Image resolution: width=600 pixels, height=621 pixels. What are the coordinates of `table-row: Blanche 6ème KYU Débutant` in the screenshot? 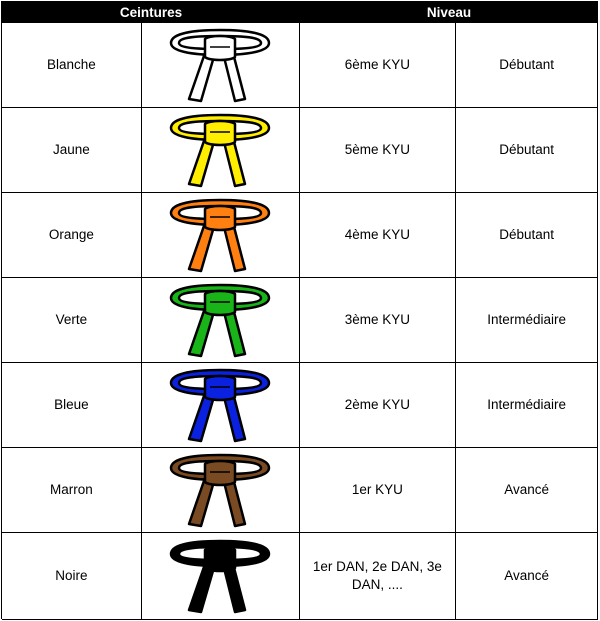 It's located at (300, 65).